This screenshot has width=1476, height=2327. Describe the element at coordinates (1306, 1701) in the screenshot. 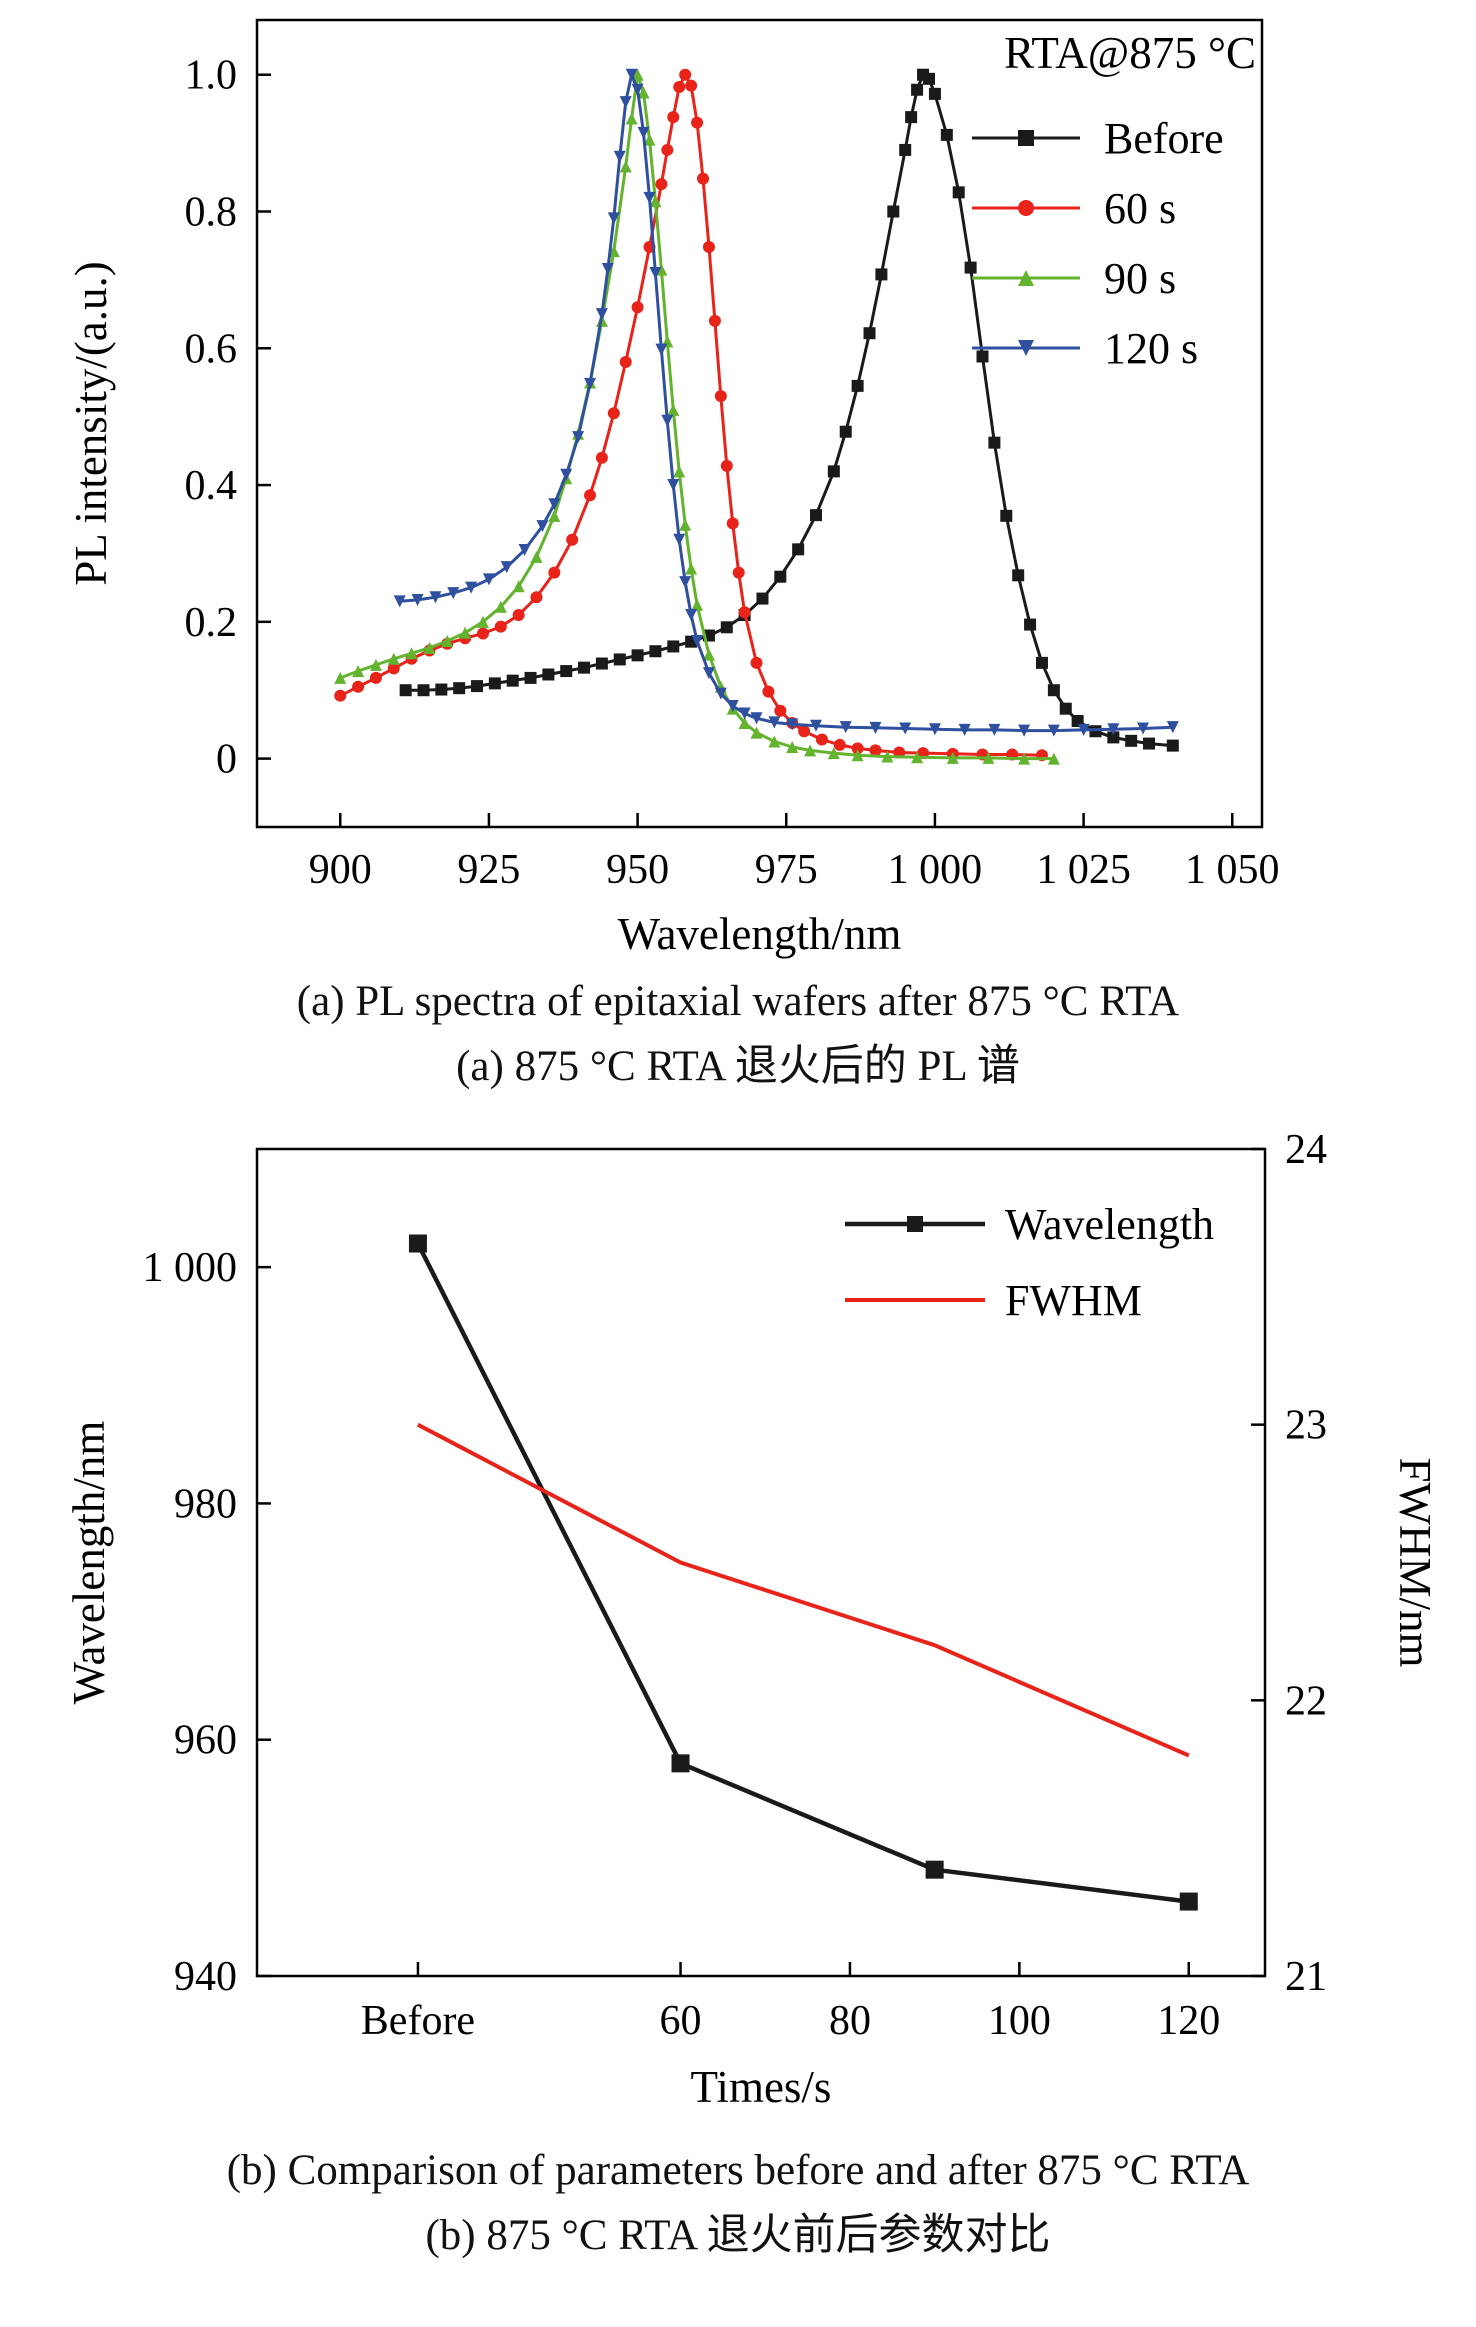

I see `right-y-tick-label: 22` at that location.